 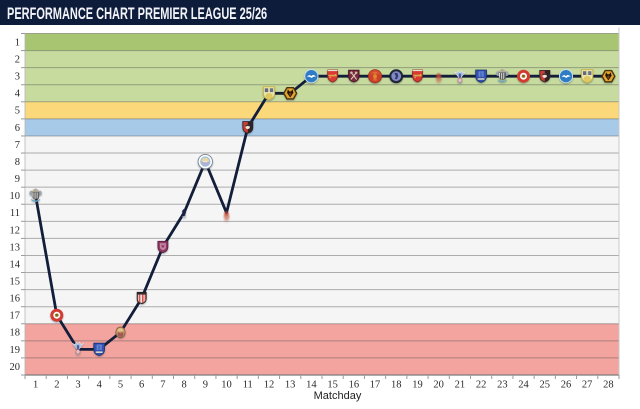 I want to click on svg-text: 21, so click(x=460, y=385).